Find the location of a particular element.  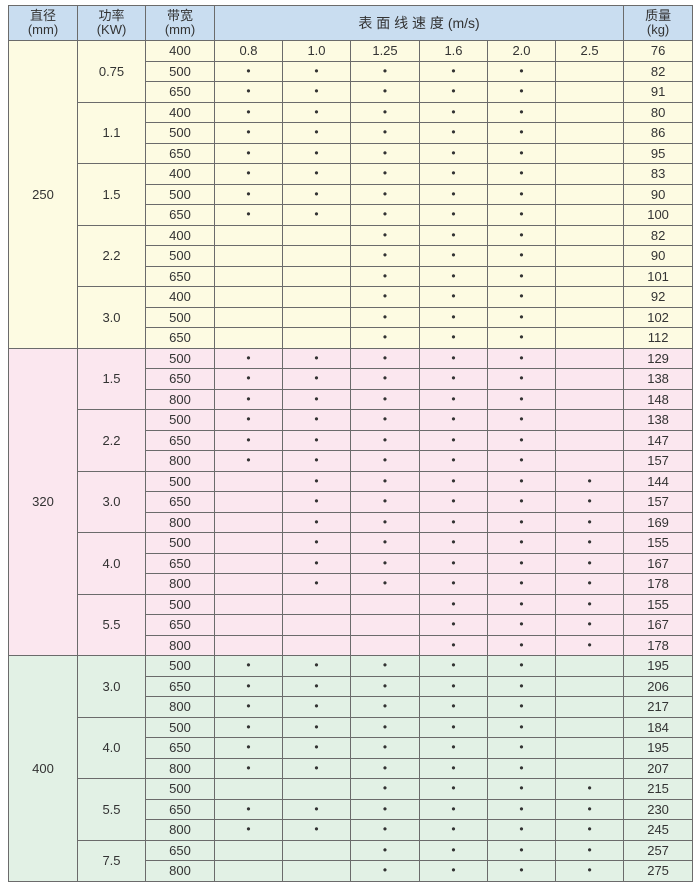

weight-cell: 195 is located at coordinates (658, 666).